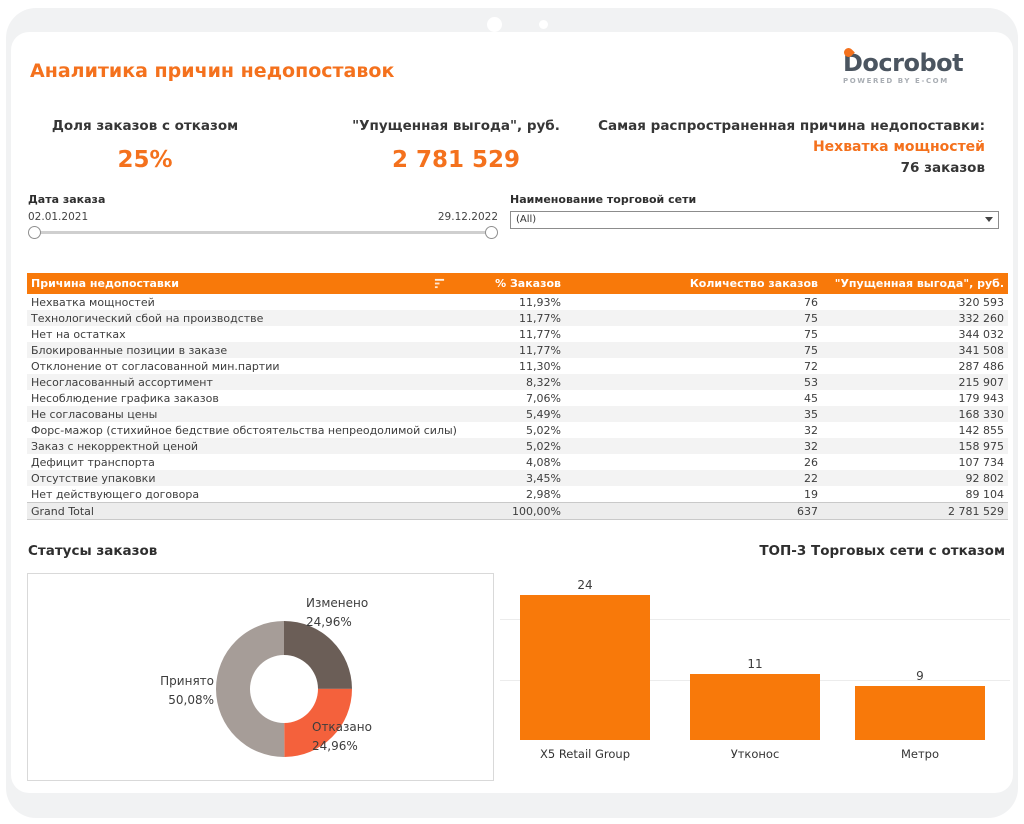 Image resolution: width=1024 pixels, height=824 pixels. I want to click on table-row: Нехватка мощностей 11,93% 76 320 593, so click(517, 302).